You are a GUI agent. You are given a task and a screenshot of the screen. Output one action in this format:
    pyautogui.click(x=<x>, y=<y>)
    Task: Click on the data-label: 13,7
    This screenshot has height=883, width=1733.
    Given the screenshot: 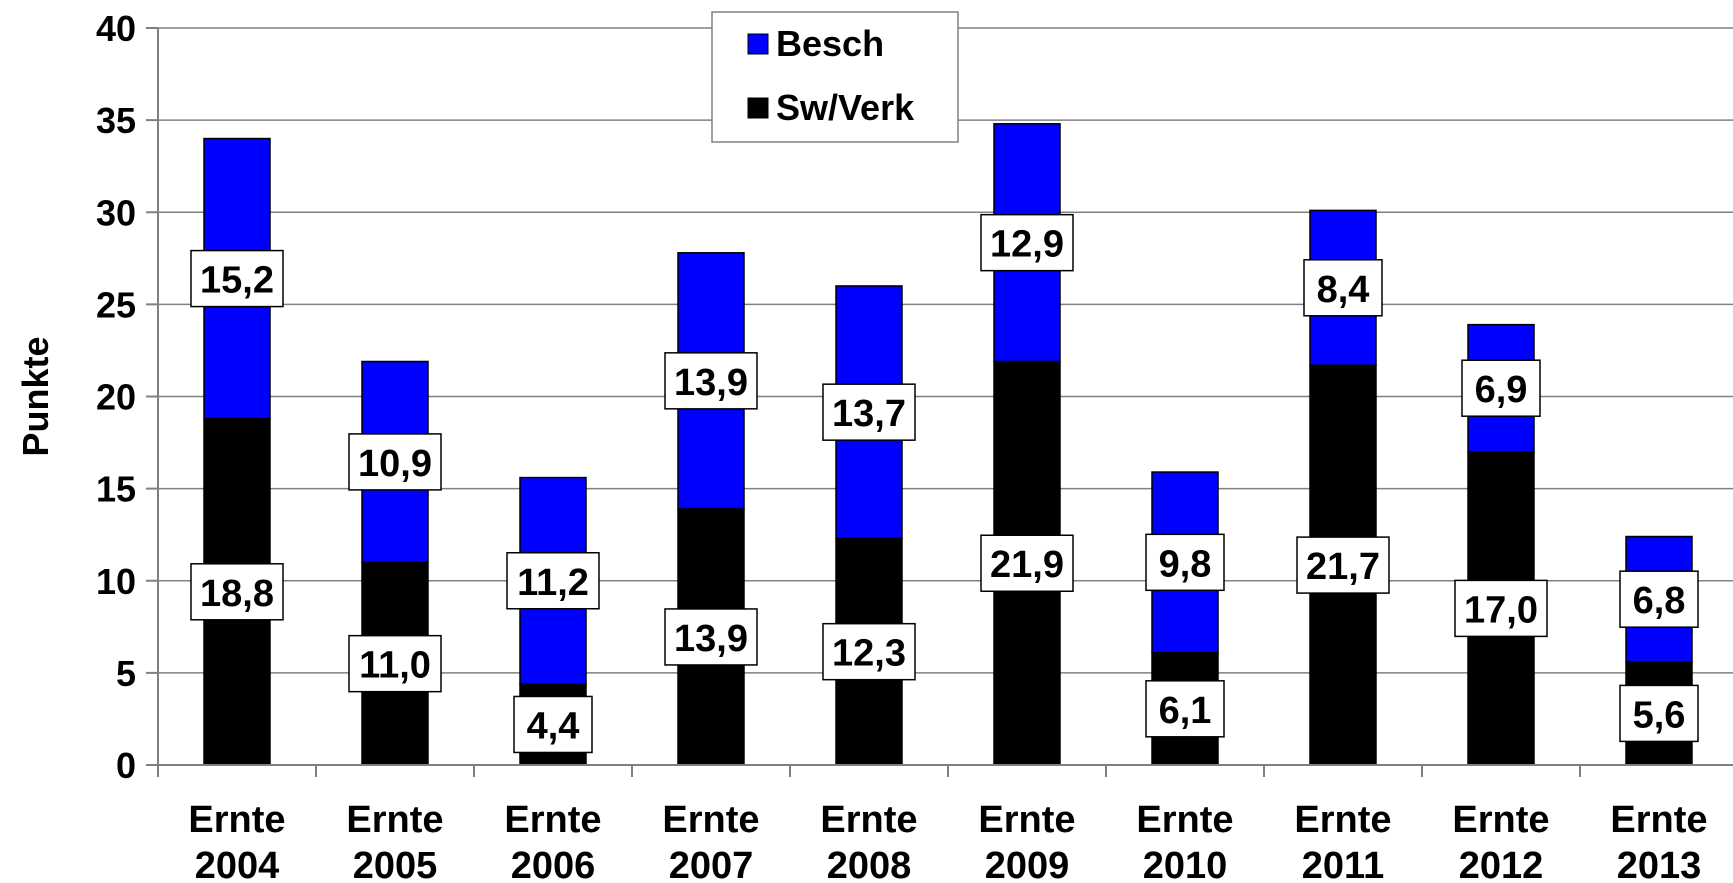 What is the action you would take?
    pyautogui.click(x=869, y=412)
    